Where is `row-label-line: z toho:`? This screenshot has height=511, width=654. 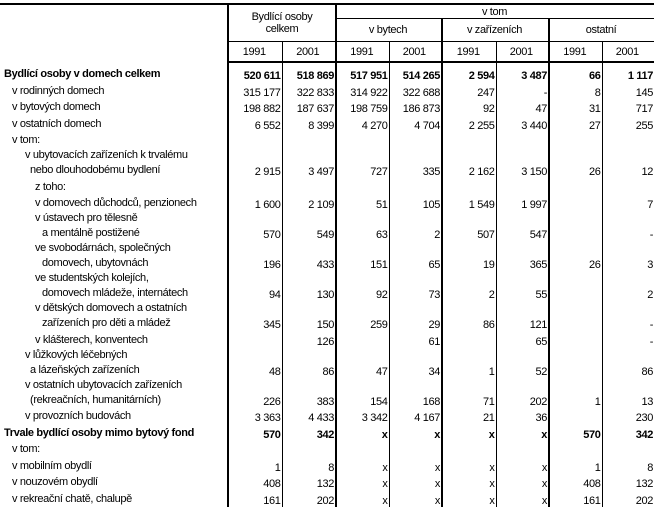 row-label-line: z toho: is located at coordinates (50, 186).